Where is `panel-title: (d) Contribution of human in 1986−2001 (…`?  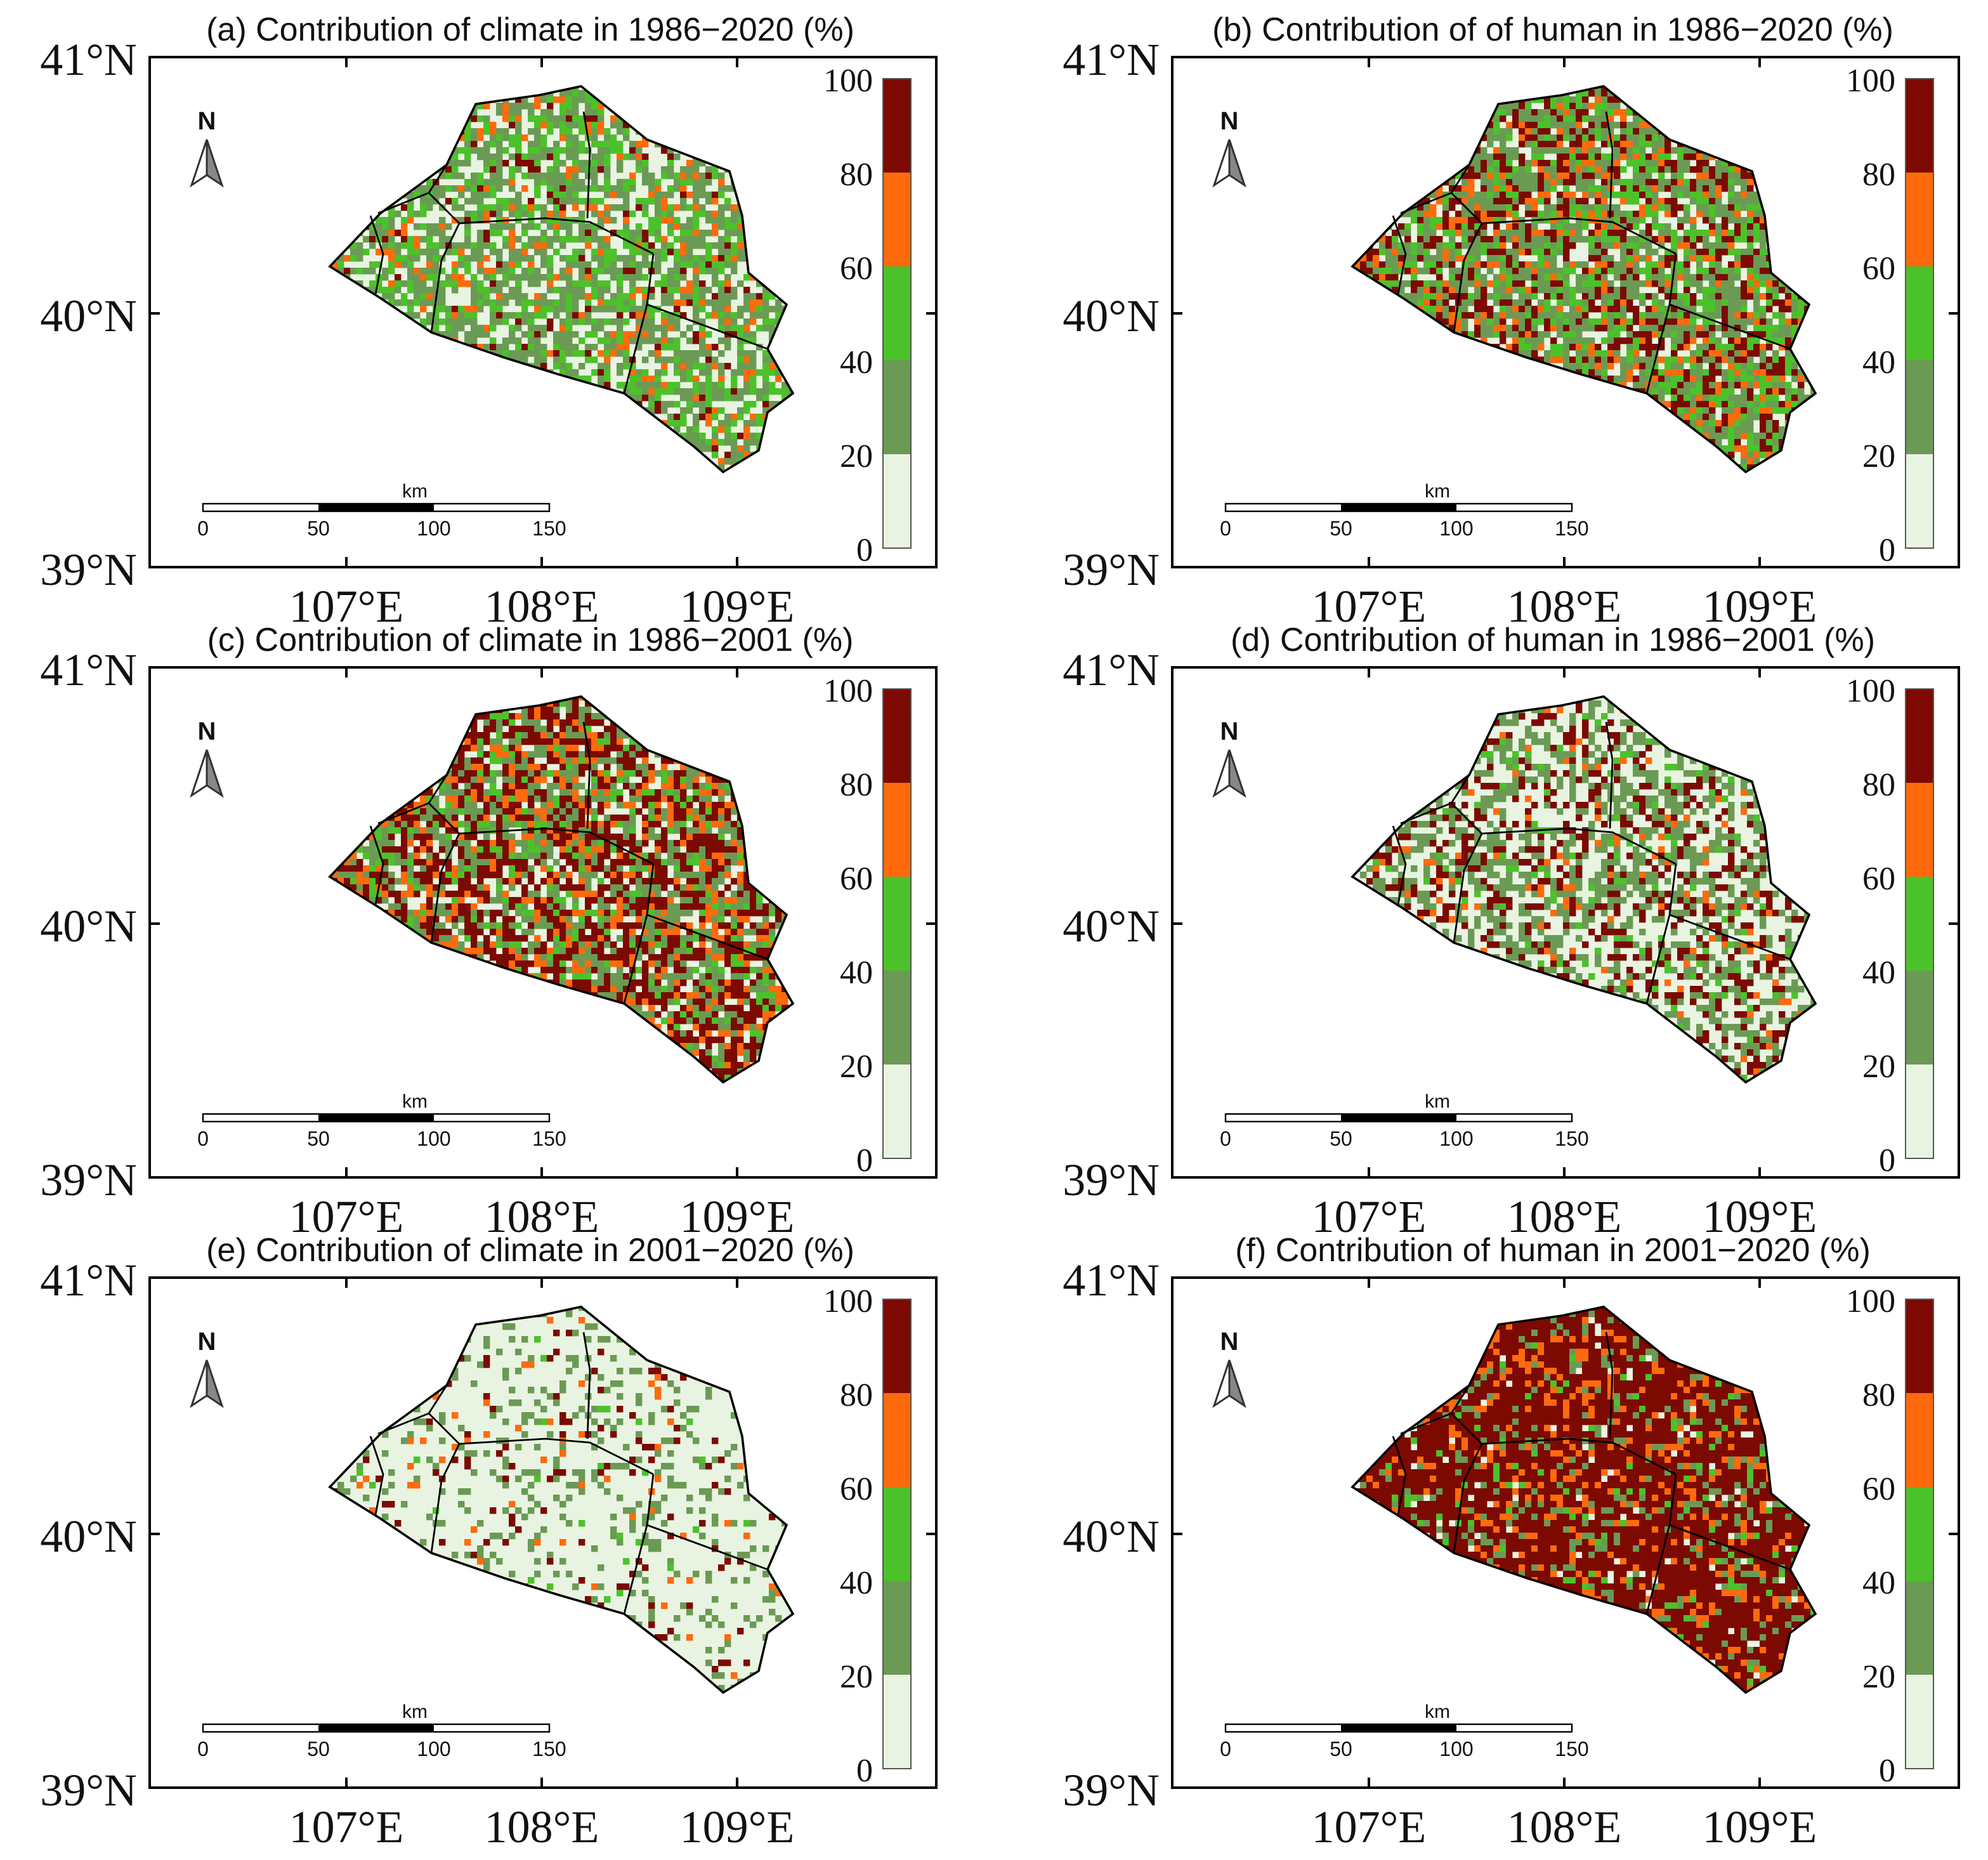 panel-title: (d) Contribution of human in 1986−2001 (… is located at coordinates (1553, 640).